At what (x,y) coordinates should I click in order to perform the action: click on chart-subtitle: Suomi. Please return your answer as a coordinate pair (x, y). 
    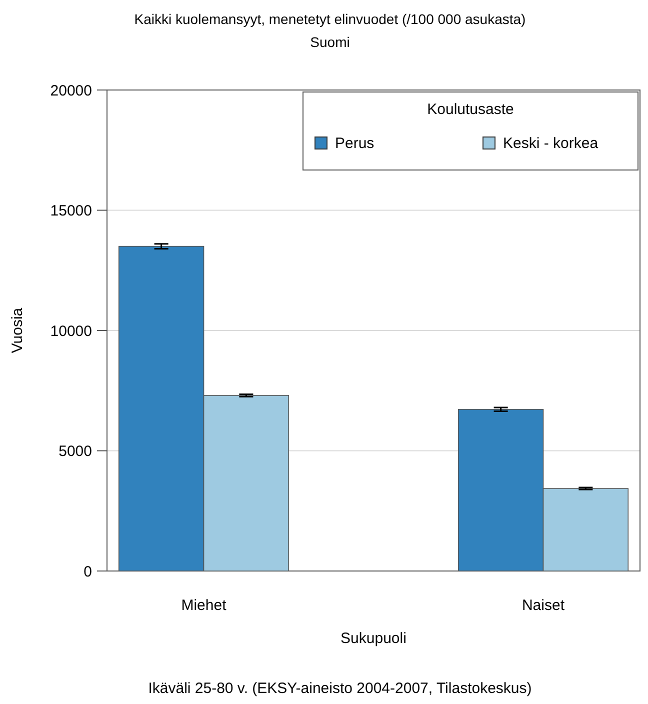
    Looking at the image, I should click on (330, 42).